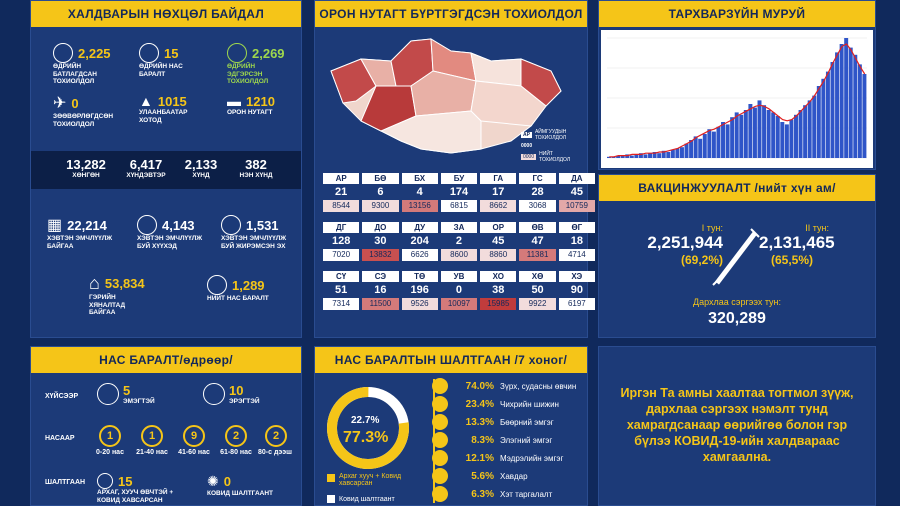 The image size is (900, 506). I want to click on gender-label: ХҮЙСЭЭР, so click(62, 396).